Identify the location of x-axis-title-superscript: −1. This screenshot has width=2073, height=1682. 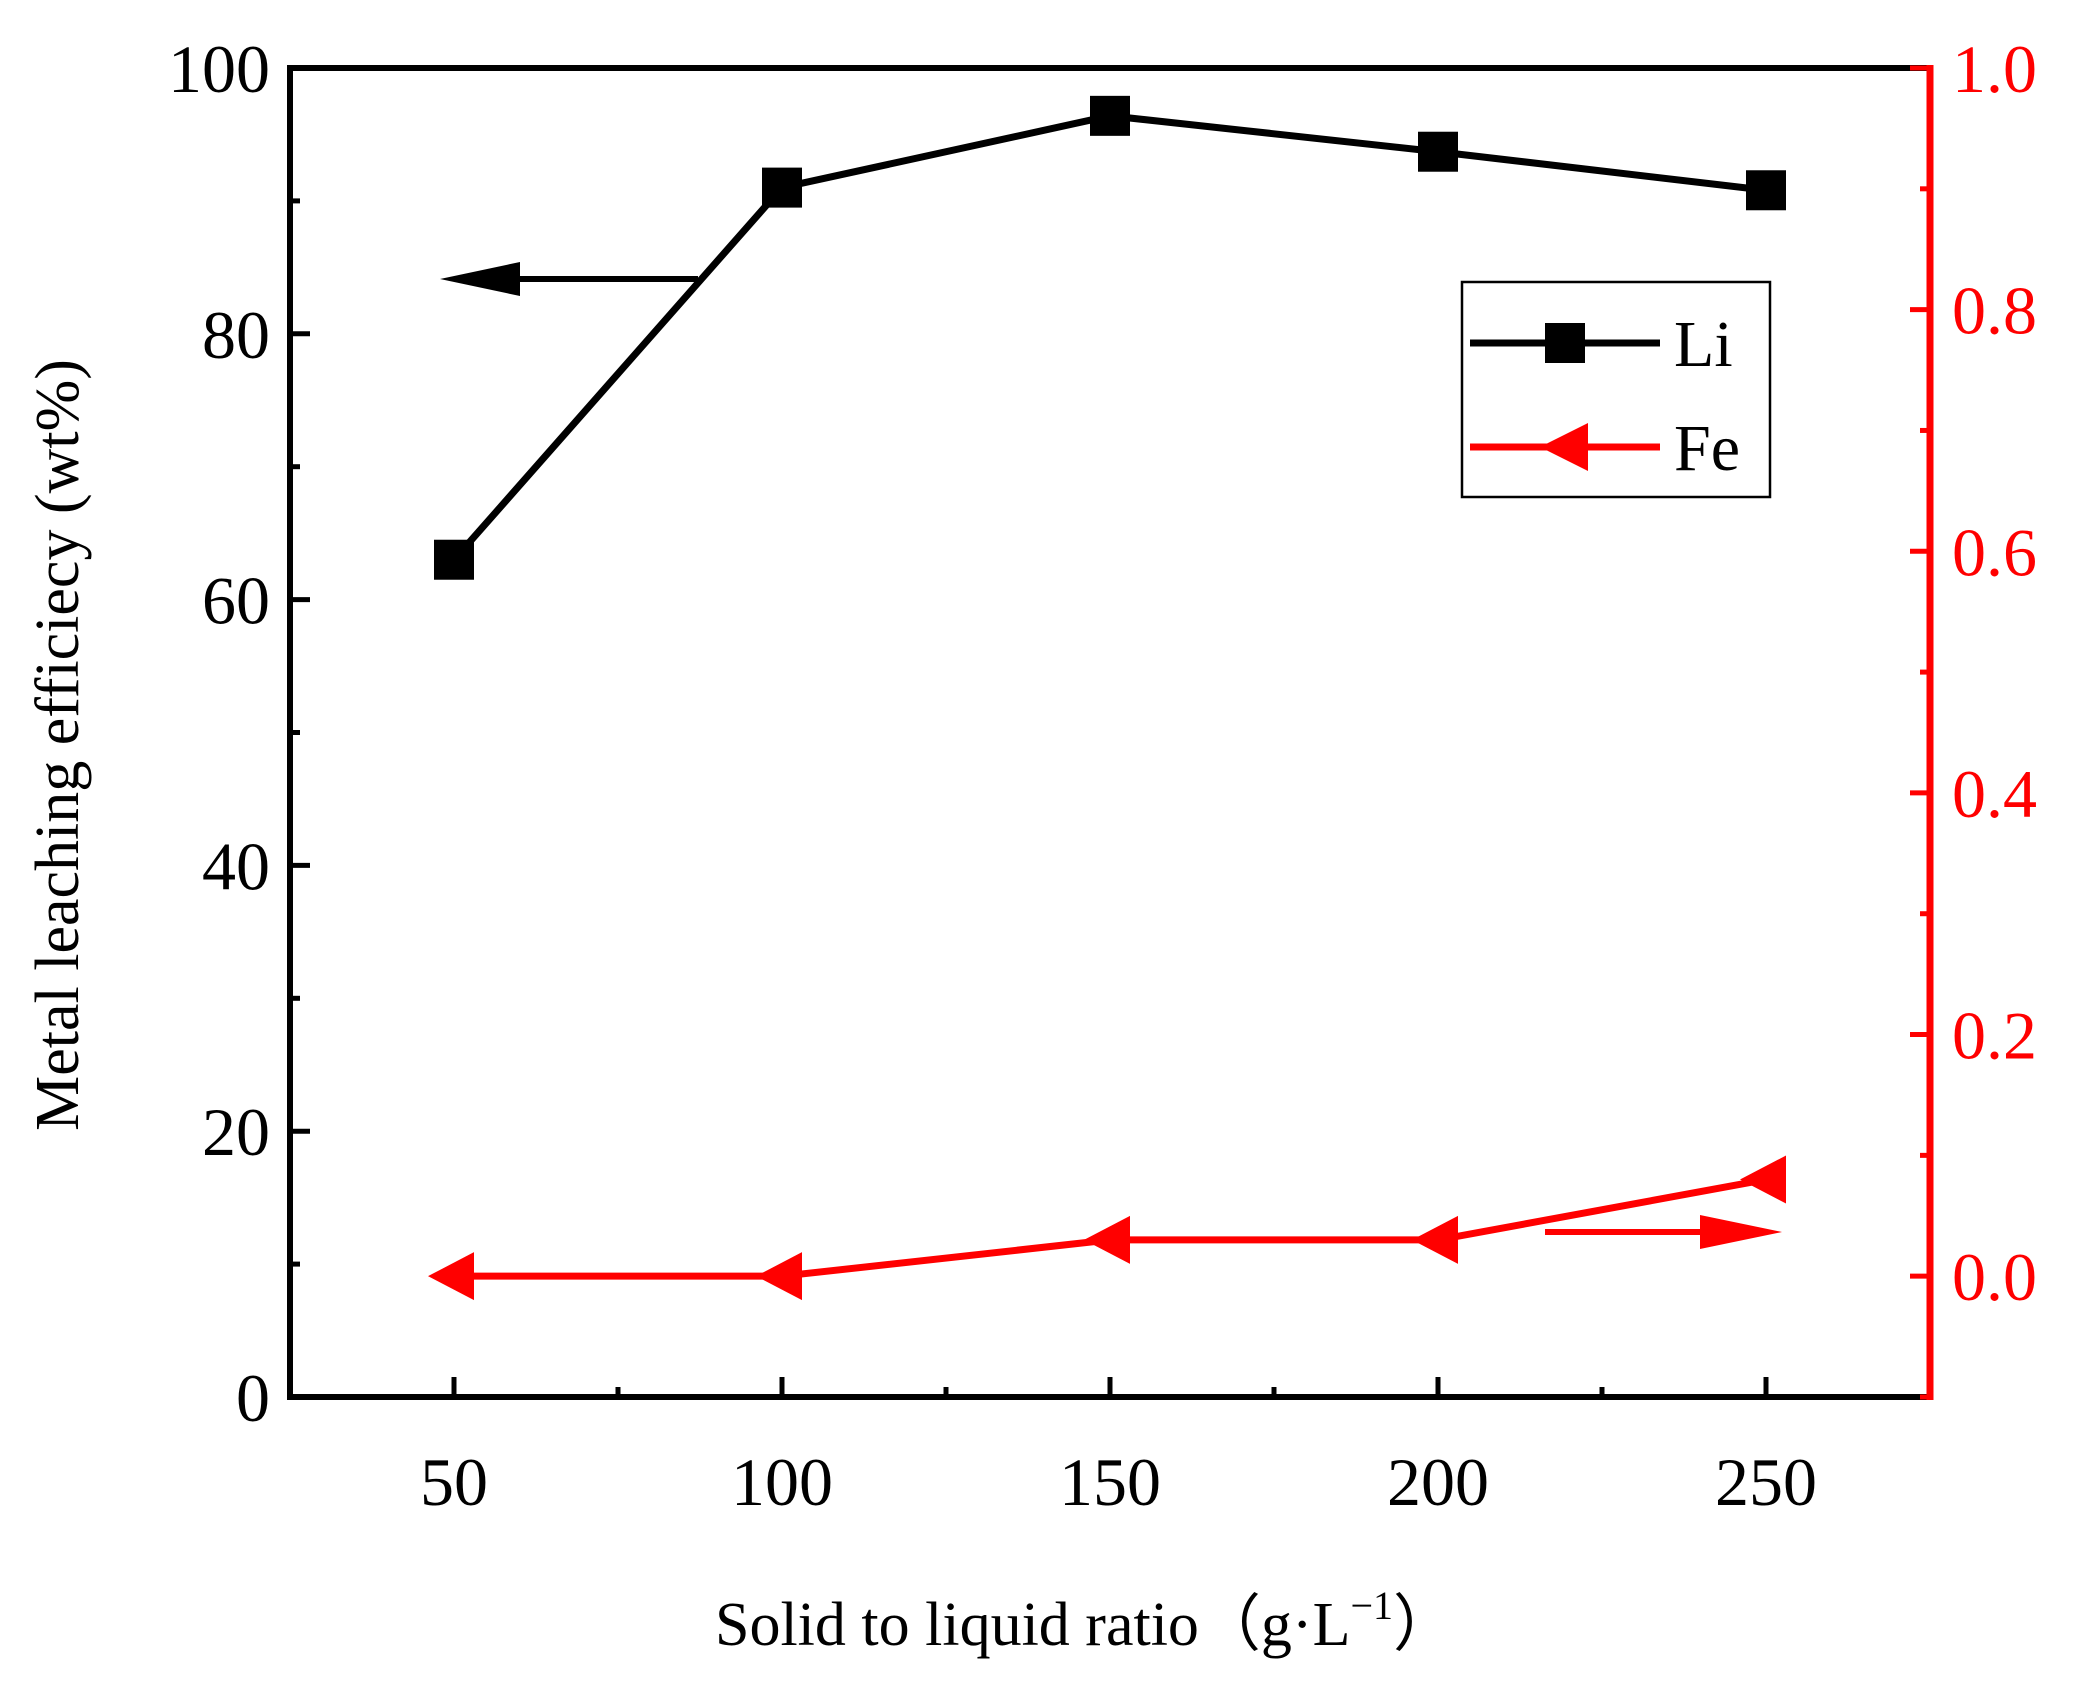
(1371, 1605).